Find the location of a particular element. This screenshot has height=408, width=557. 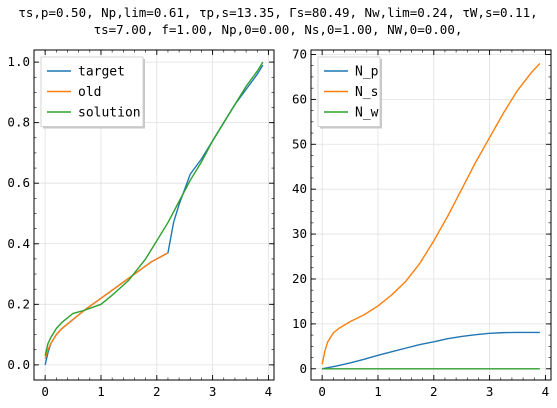

right-y-tick-label: 40 is located at coordinates (299, 188).